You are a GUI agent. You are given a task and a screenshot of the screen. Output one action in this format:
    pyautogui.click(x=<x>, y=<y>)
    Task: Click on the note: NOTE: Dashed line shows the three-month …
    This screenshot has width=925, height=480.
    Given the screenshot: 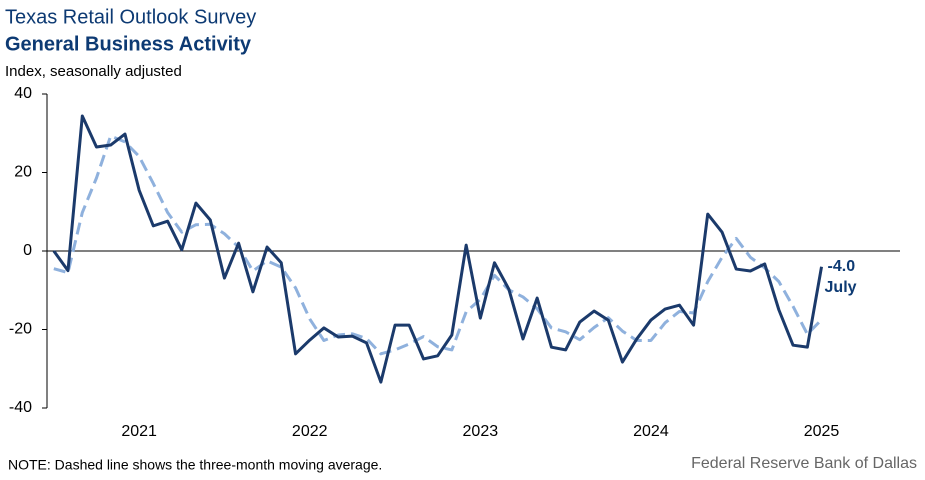 What is the action you would take?
    pyautogui.click(x=195, y=465)
    